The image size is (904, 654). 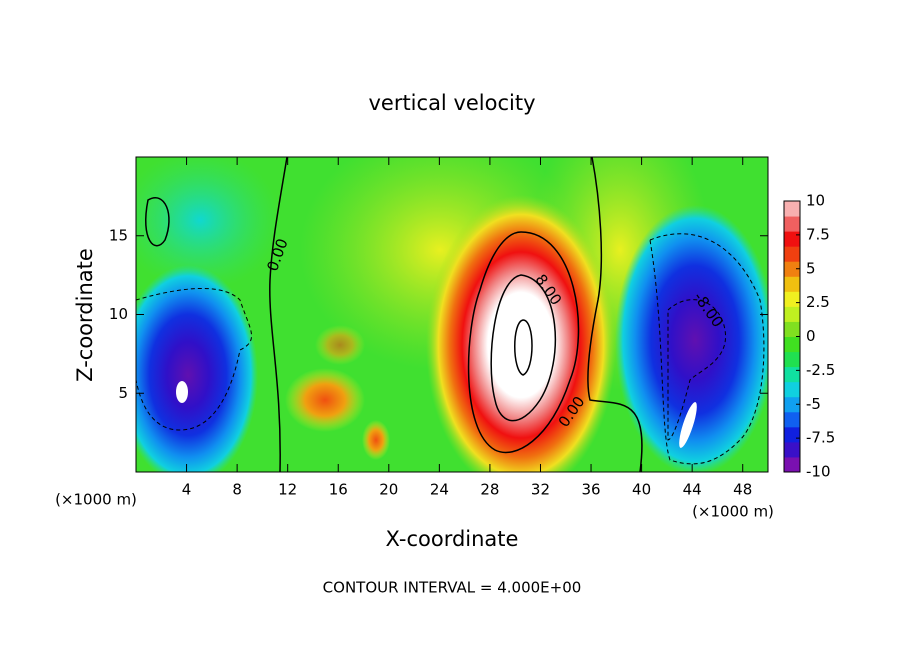 I want to click on colorbar-tick-label: 5, so click(x=811, y=268).